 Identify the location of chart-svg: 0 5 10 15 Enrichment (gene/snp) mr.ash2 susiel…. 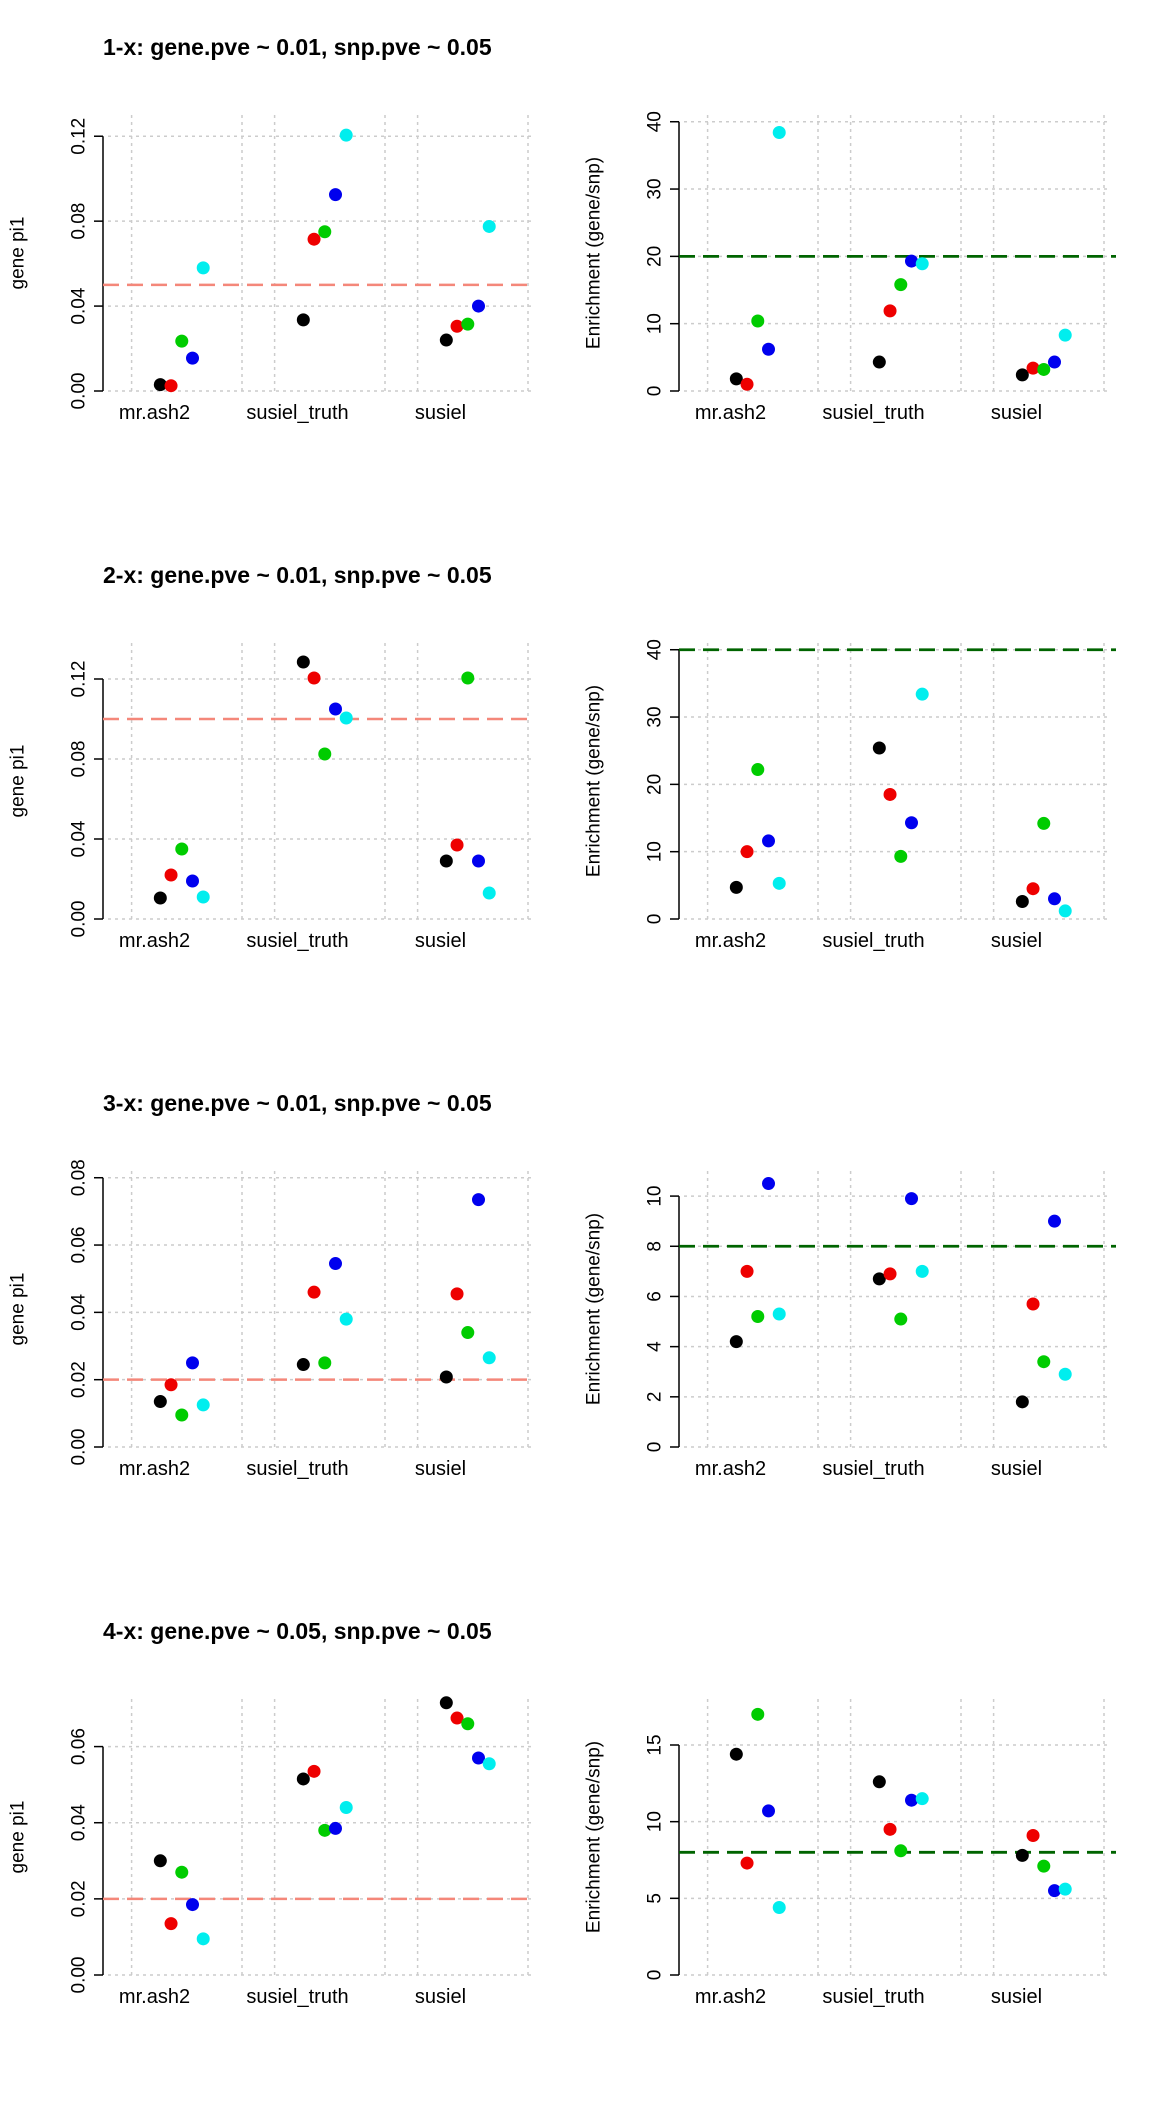
(850, 1853).